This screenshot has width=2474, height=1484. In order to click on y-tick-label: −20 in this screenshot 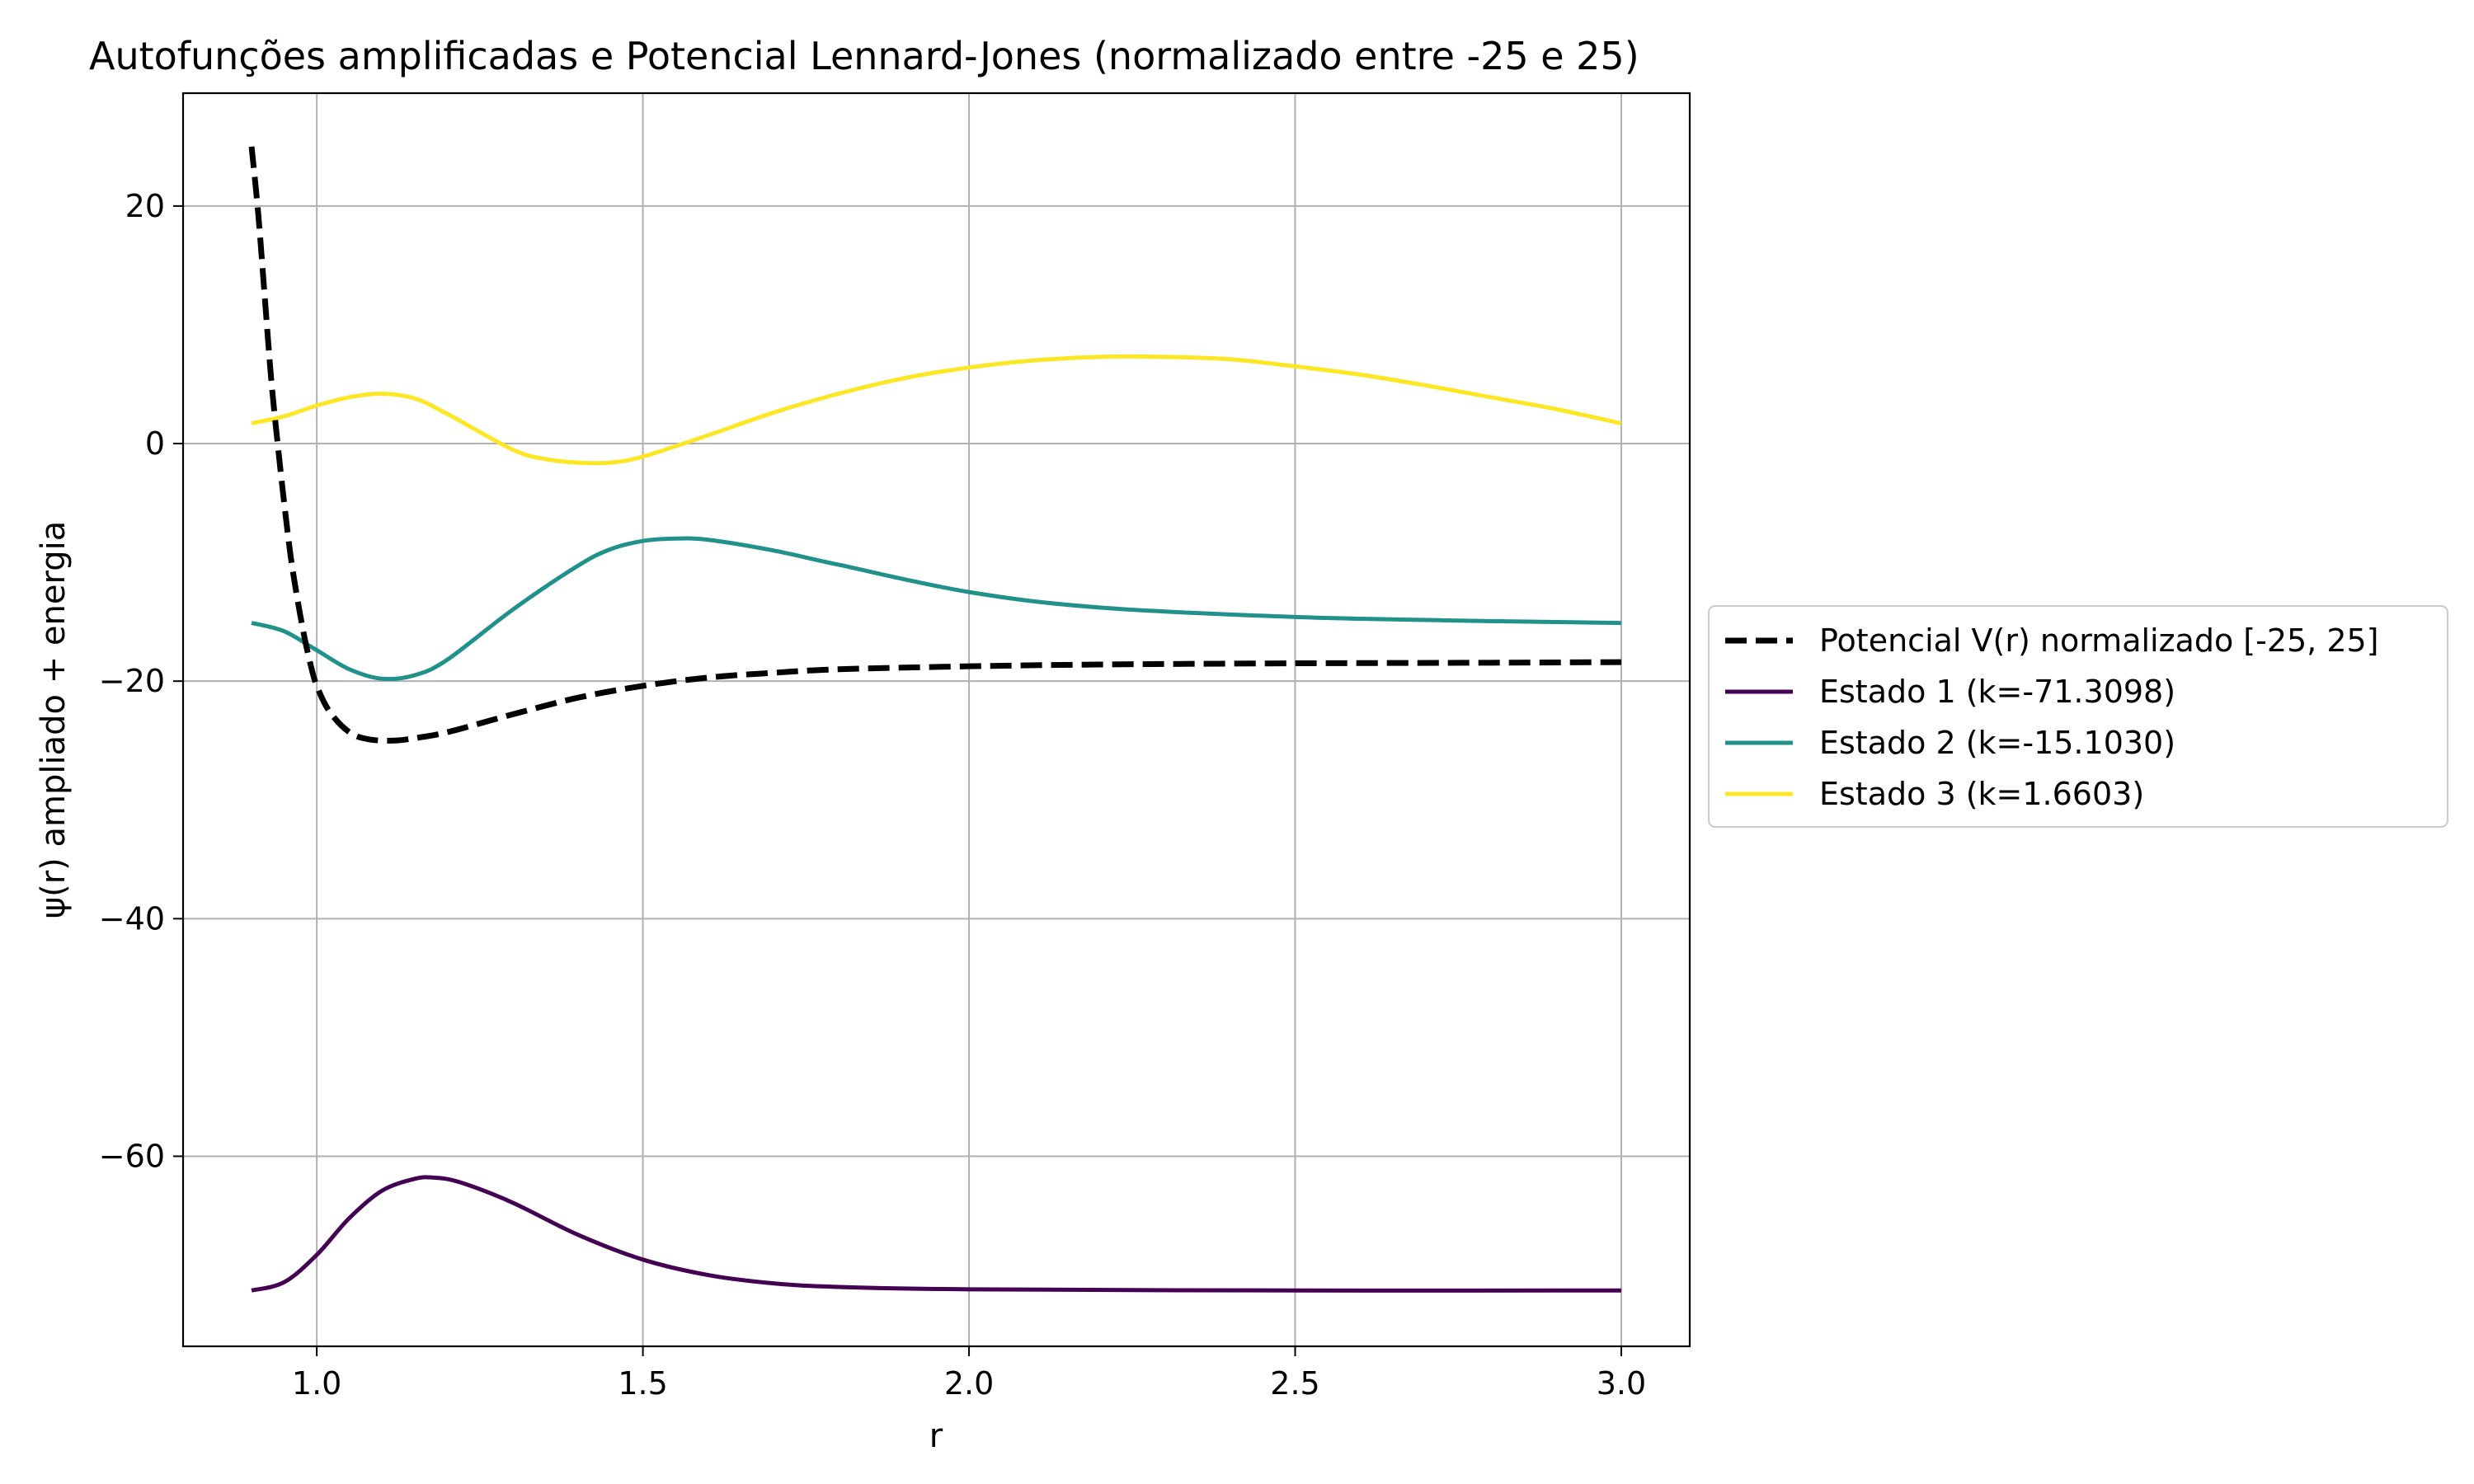, I will do `click(132, 681)`.